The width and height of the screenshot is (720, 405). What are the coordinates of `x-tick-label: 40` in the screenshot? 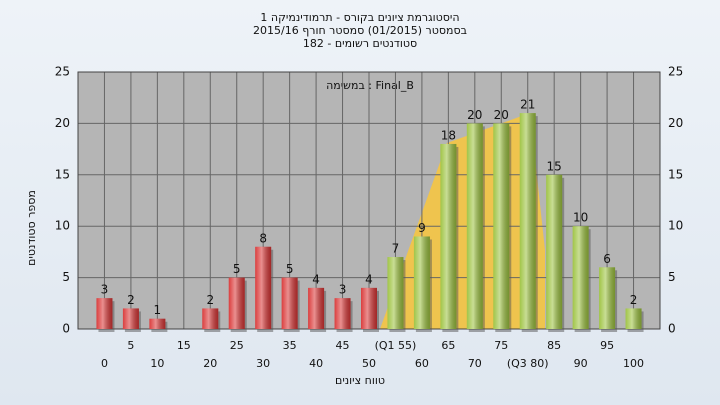 It's located at (316, 363).